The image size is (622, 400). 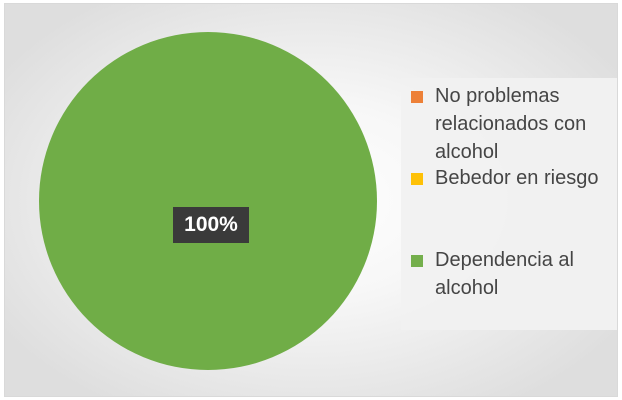 What do you see at coordinates (517, 178) in the screenshot?
I see `legend-label-bebedor-en-riesgo: Bebedor en riesgo` at bounding box center [517, 178].